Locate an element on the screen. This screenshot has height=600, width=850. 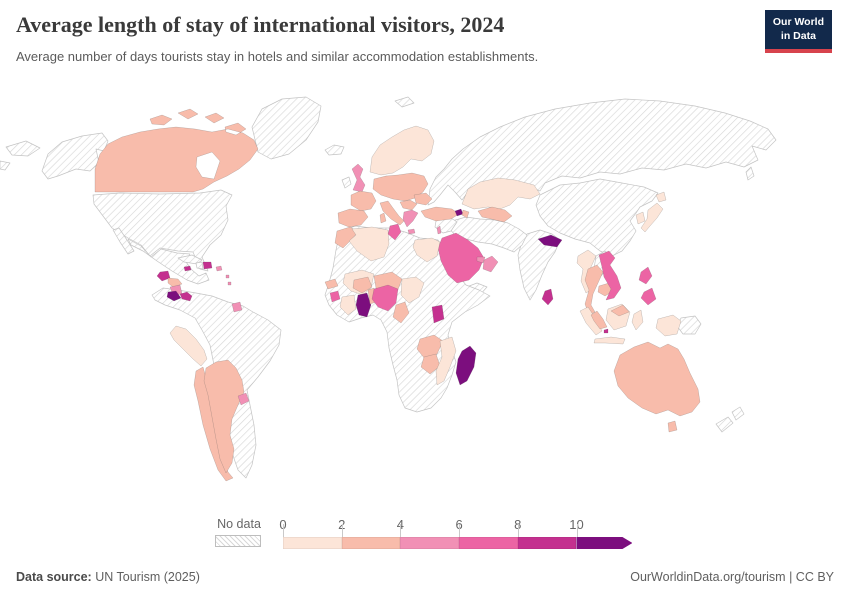
country-scandinavia is located at coordinates (402, 150).